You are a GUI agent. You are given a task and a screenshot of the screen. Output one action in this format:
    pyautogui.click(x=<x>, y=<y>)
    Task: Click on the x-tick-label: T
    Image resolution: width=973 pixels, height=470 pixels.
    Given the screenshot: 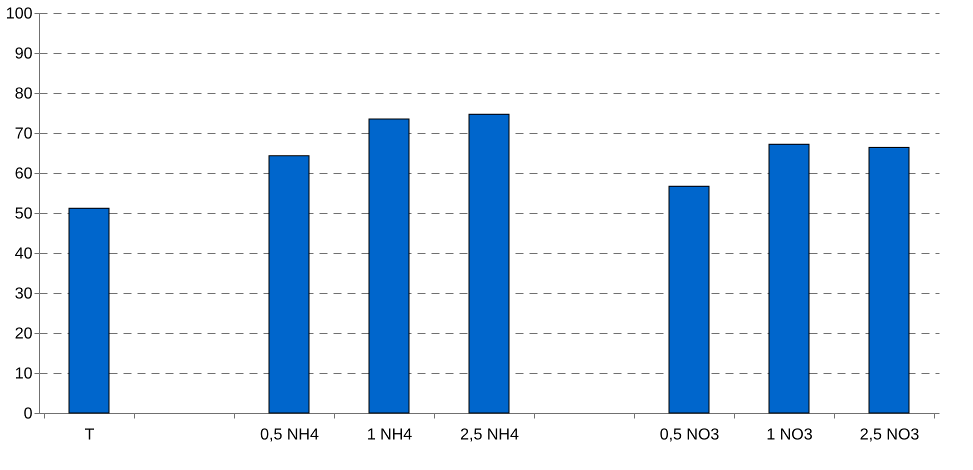 What is the action you would take?
    pyautogui.click(x=89, y=435)
    